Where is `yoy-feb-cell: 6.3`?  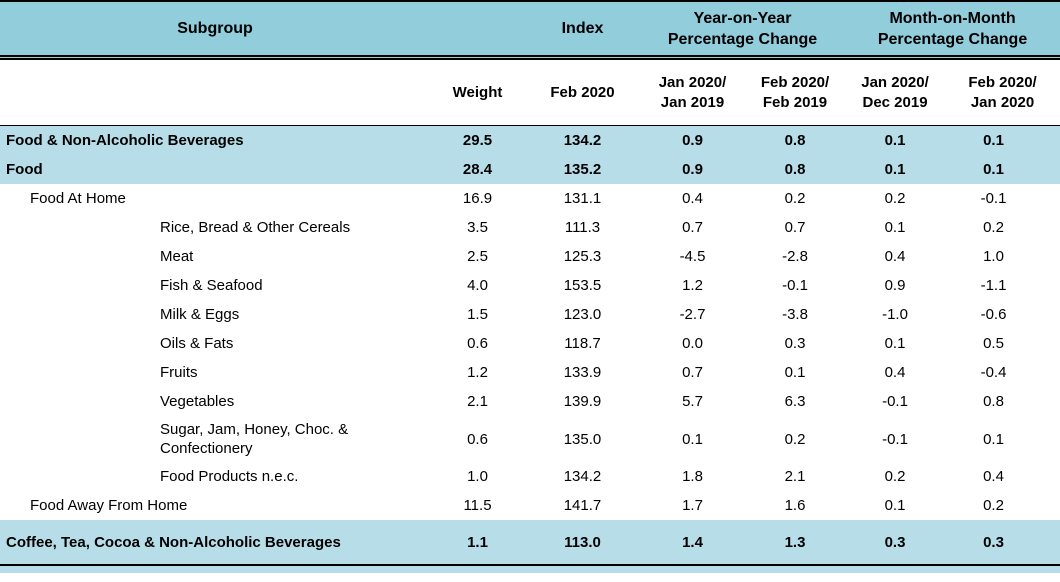
yoy-feb-cell: 6.3 is located at coordinates (795, 401).